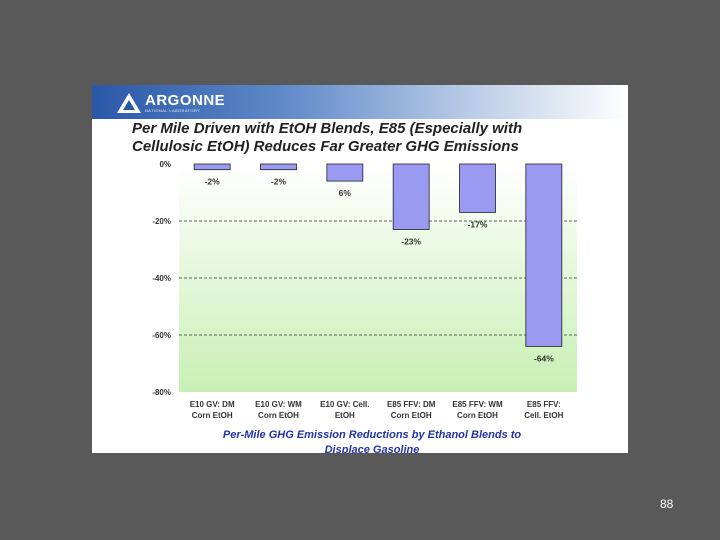  What do you see at coordinates (129, 103) in the screenshot?
I see `argonne-logo-icon` at bounding box center [129, 103].